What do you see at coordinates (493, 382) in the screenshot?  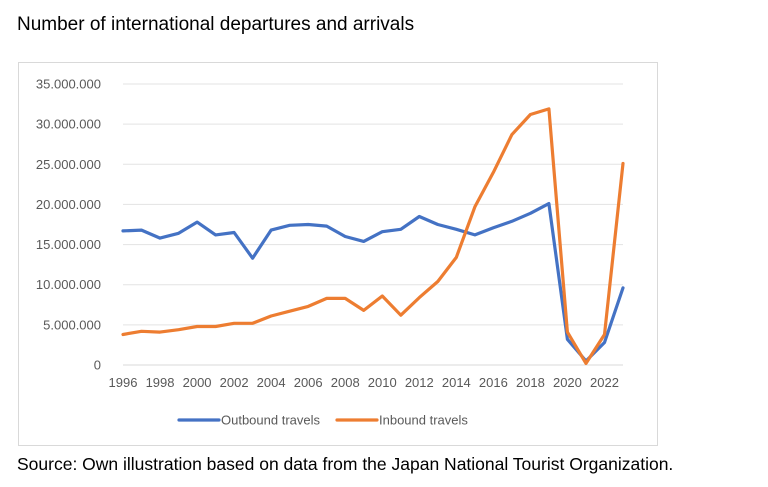 I see `x-tick-label: 2016` at bounding box center [493, 382].